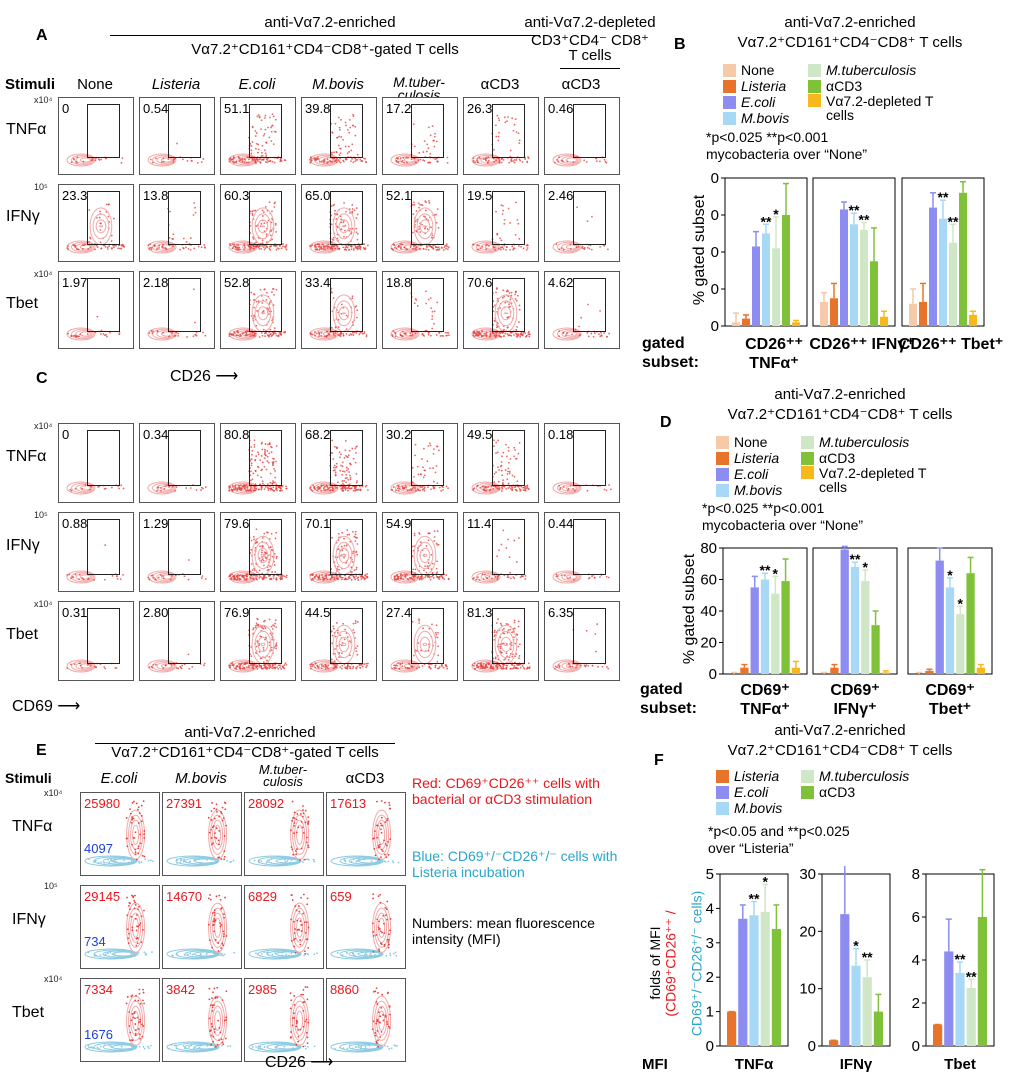  I want to click on flow-panel: 52.8, so click(258, 310).